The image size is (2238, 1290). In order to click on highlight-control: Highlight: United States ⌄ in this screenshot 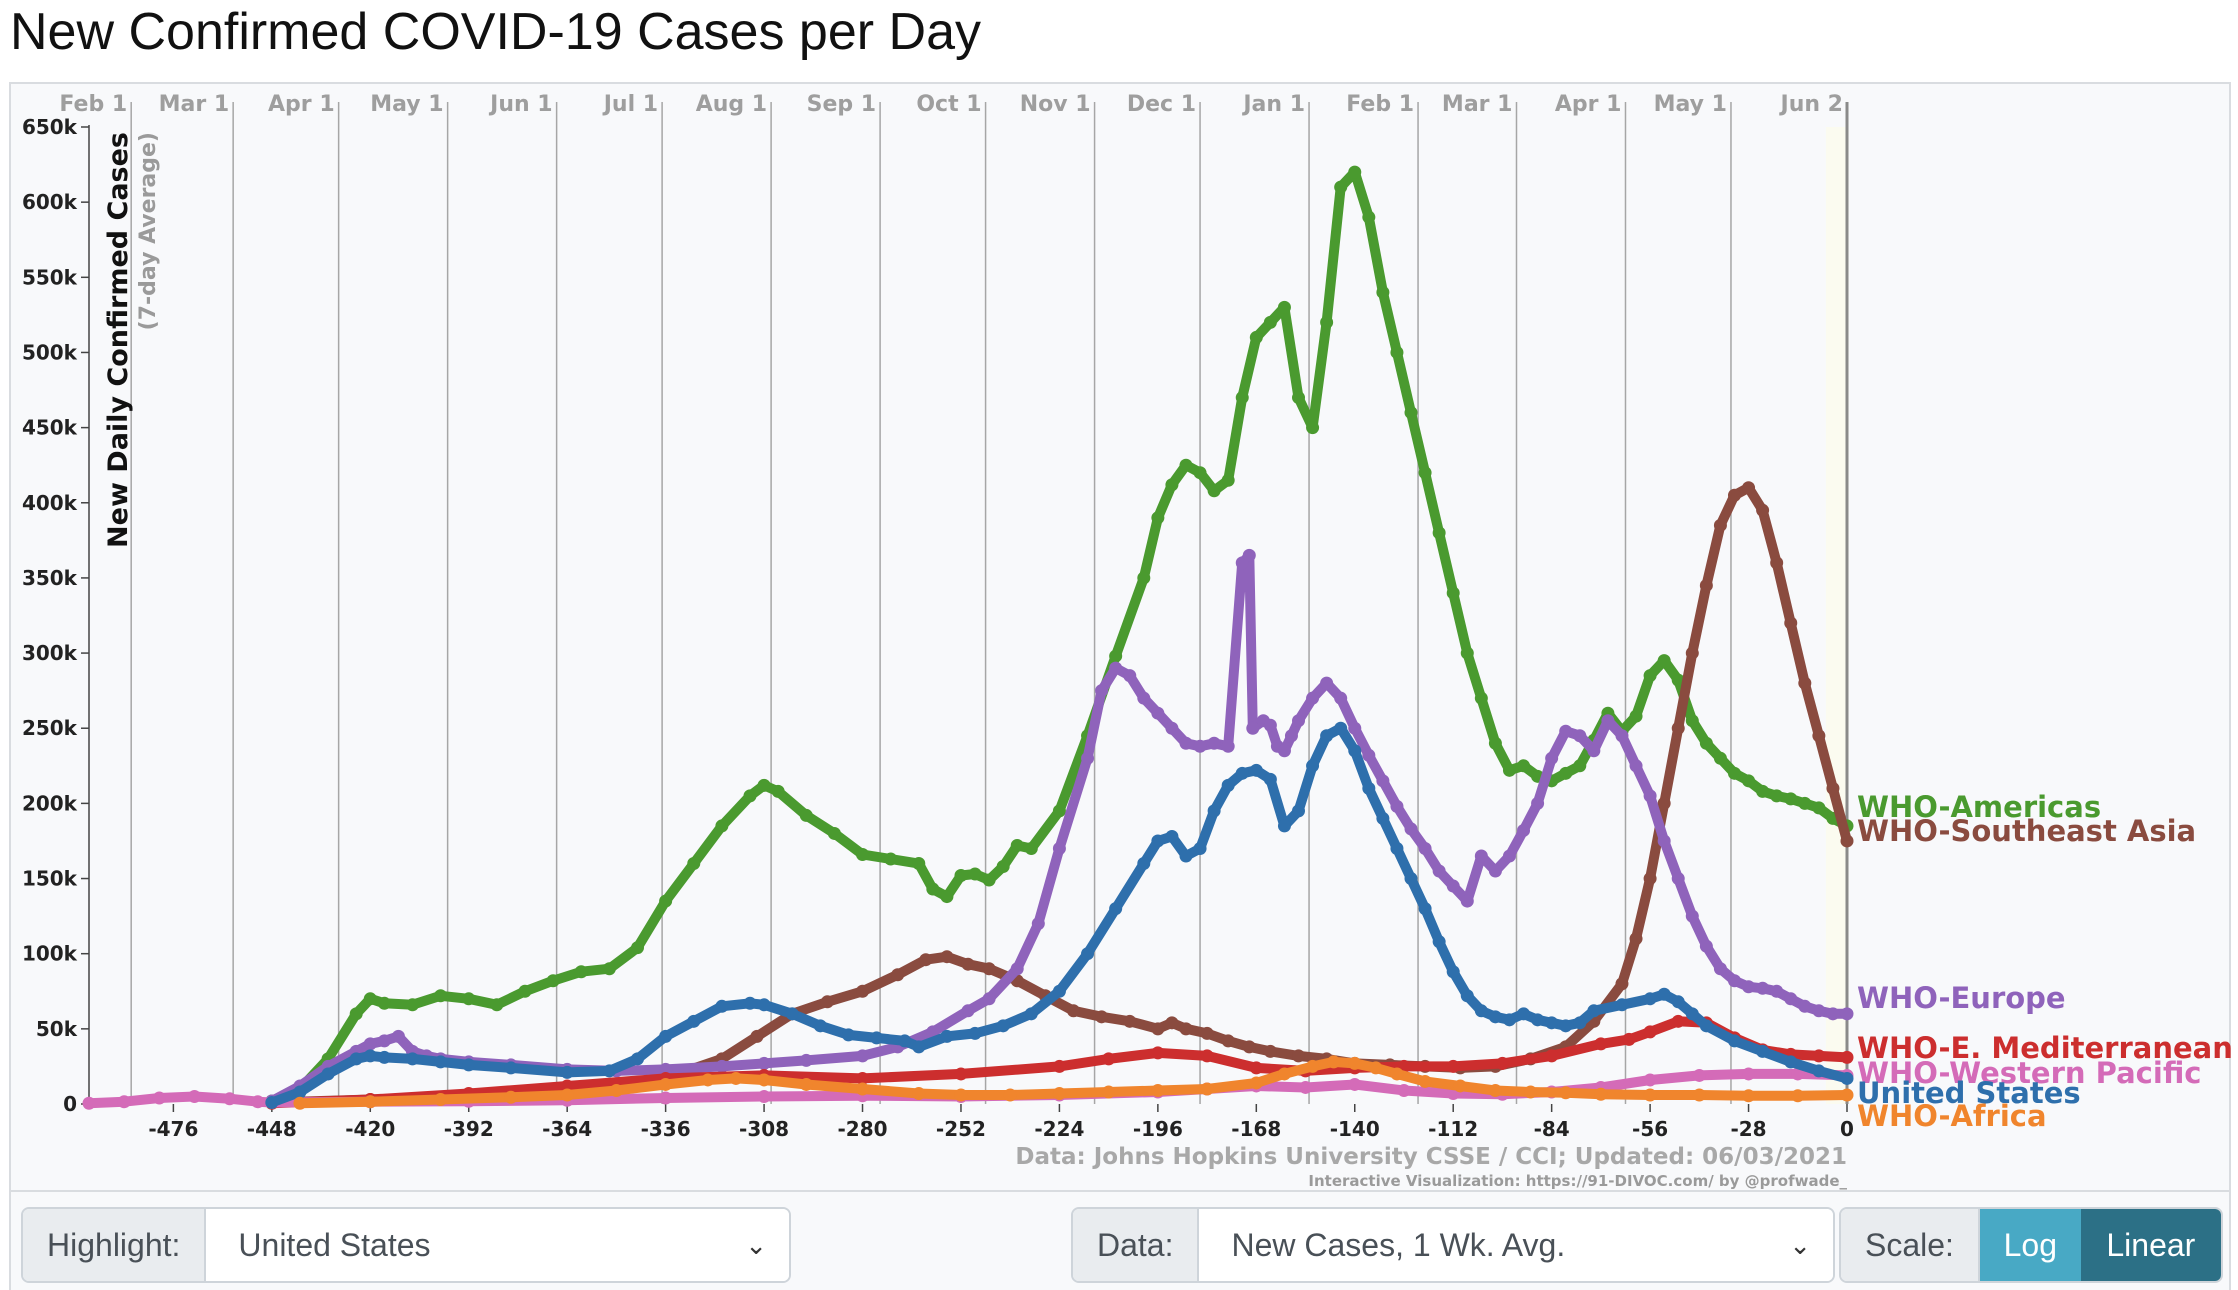, I will do `click(406, 1245)`.